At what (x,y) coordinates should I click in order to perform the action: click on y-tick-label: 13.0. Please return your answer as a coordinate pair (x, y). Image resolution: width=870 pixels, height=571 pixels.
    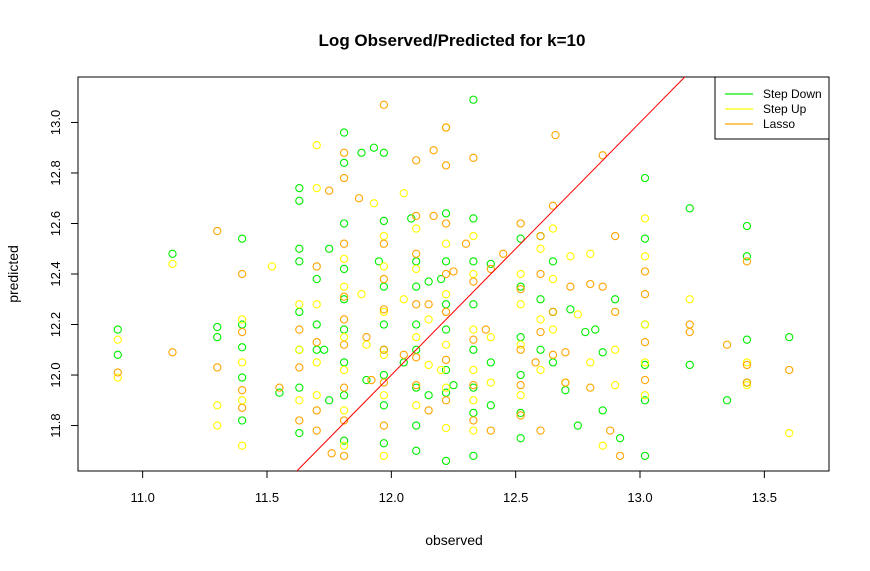
    Looking at the image, I should click on (55, 122).